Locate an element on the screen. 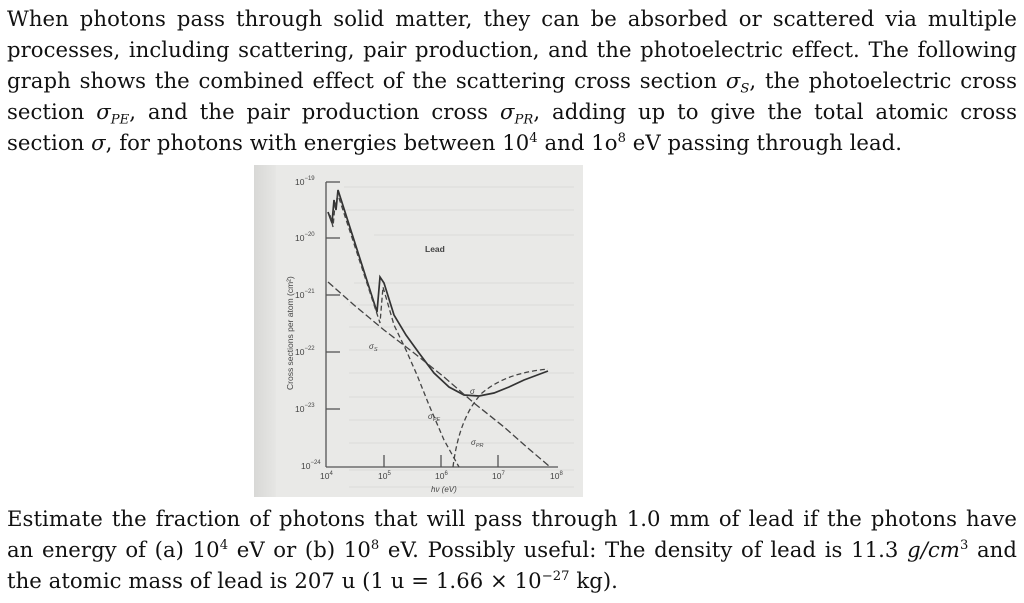  y-tick-labels: 10⁻¹⁹ 10⁻²⁰ 10⁻²¹ 10⁻²² 10⁻²³ 10⁻²⁴ is located at coordinates (308, 323).